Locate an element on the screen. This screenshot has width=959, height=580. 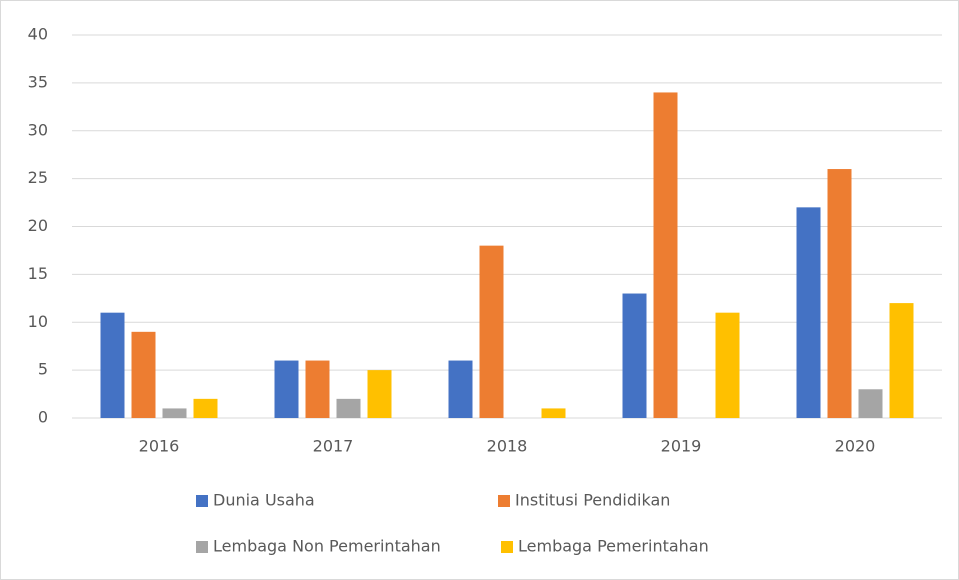
y-tick-label: 40 is located at coordinates (38, 34).